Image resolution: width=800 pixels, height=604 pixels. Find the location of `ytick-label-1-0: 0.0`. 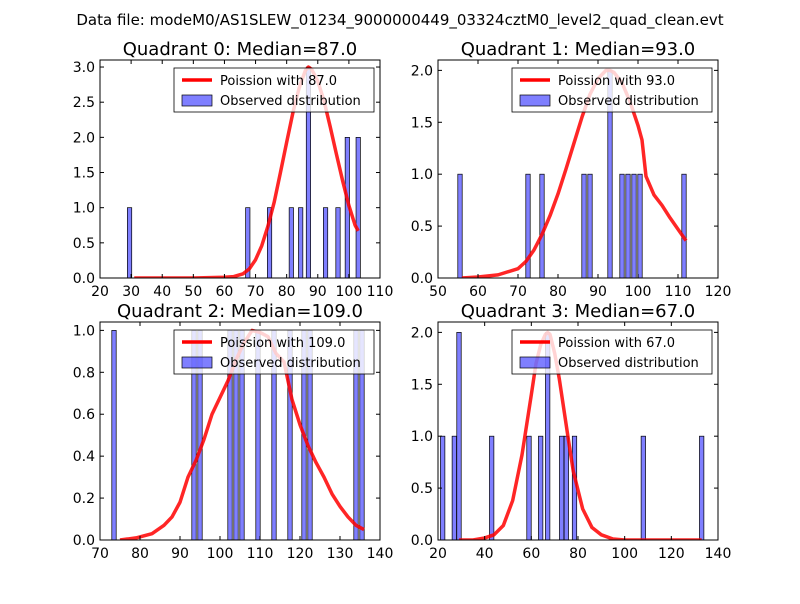

ytick-label-1-0: 0.0 is located at coordinates (422, 279).